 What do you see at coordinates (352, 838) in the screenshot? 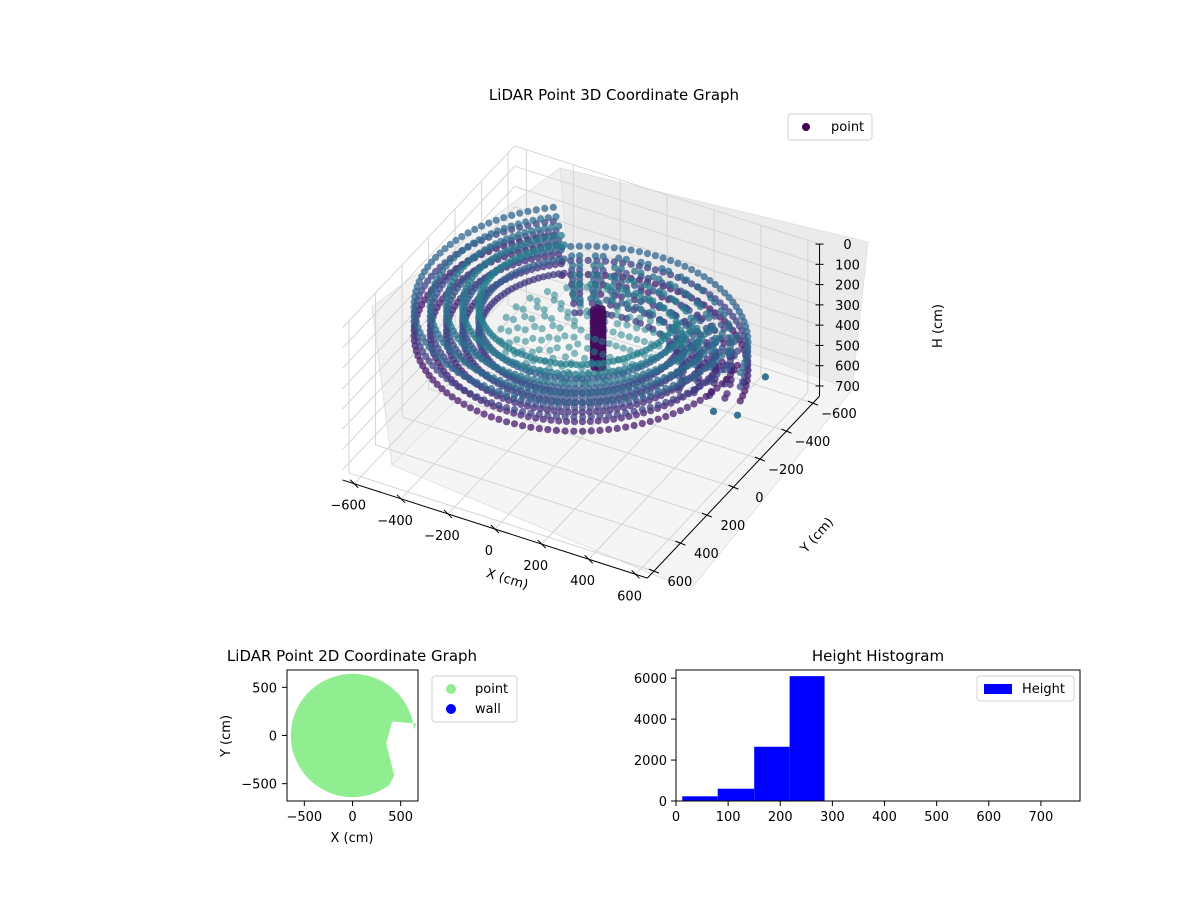
I see `x-axis-label-2d: X (cm)` at bounding box center [352, 838].